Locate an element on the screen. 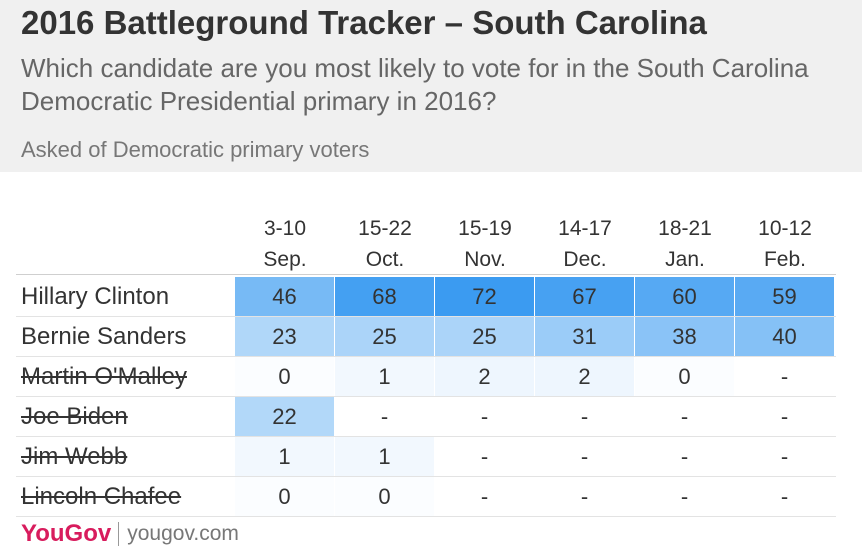 This screenshot has width=862, height=558. table-cell: 46 is located at coordinates (284, 296).